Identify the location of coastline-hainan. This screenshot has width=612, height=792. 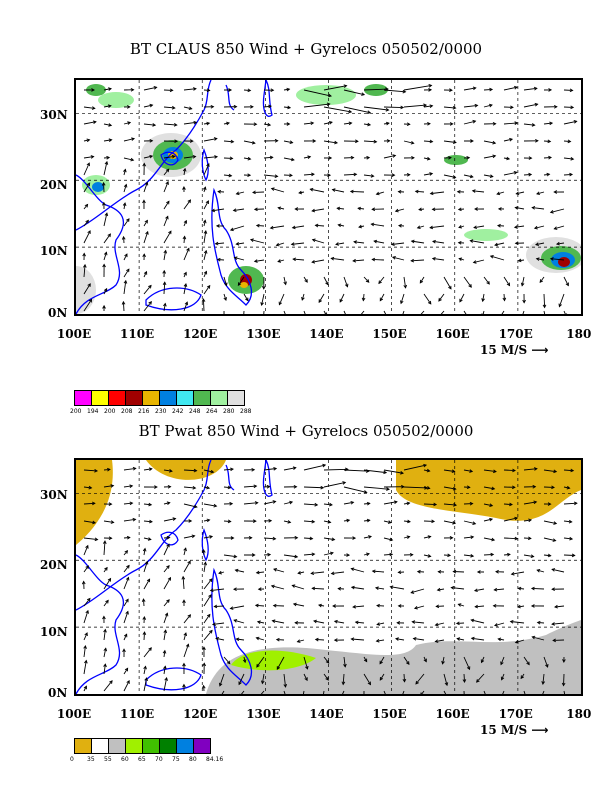
(169, 538).